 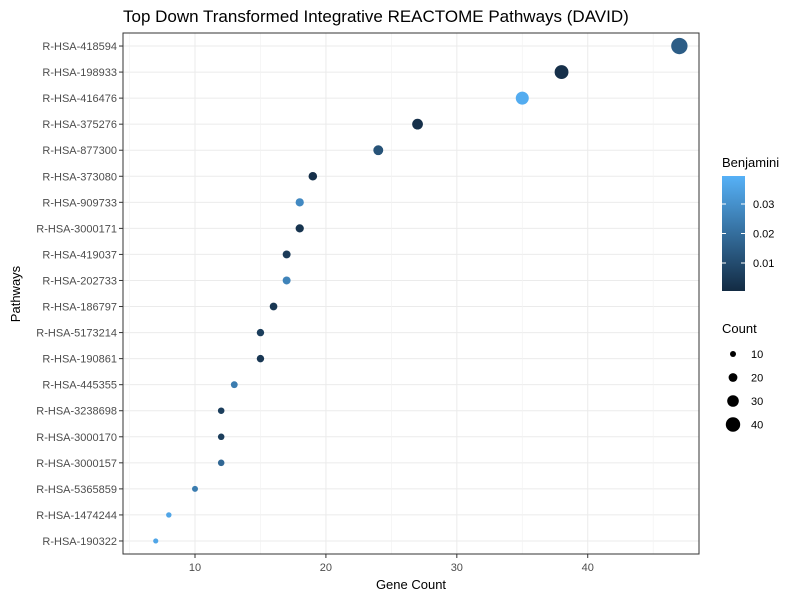 I want to click on colorbar-tick-label: 0.01, so click(x=763, y=264).